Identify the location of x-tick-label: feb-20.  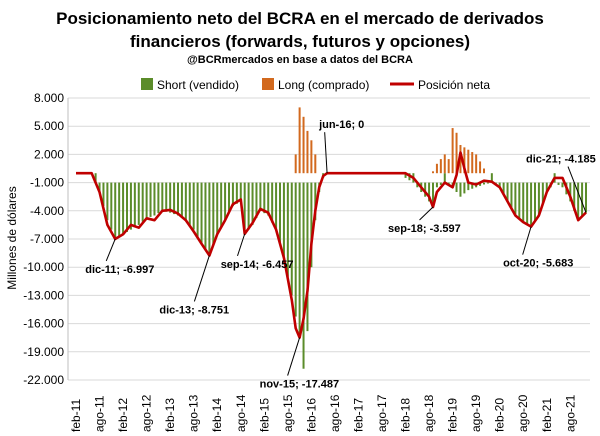
(500, 415).